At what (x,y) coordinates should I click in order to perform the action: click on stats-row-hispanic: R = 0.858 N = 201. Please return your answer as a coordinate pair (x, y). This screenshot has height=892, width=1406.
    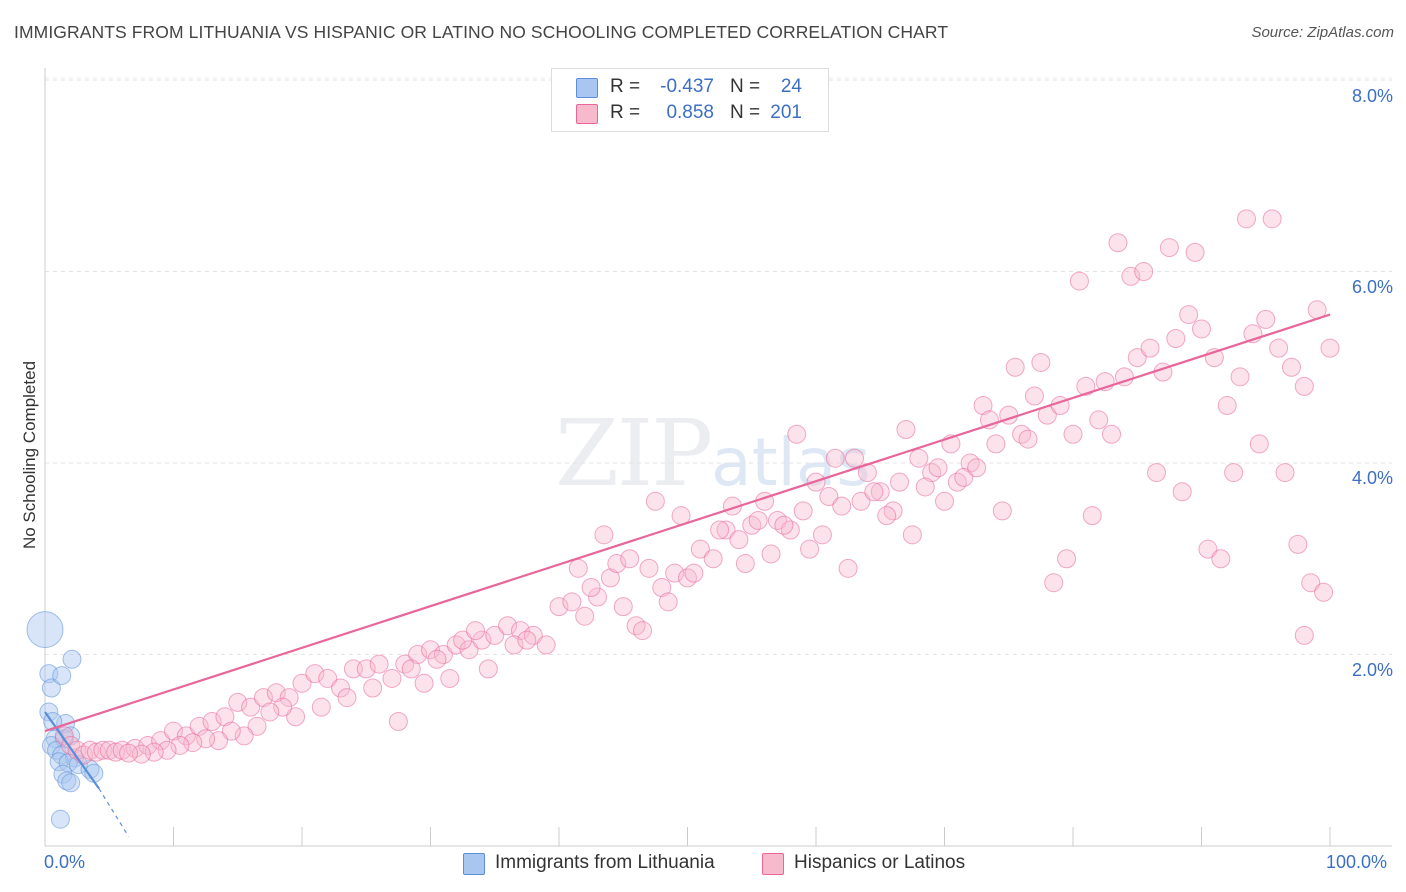
    Looking at the image, I should click on (690, 114).